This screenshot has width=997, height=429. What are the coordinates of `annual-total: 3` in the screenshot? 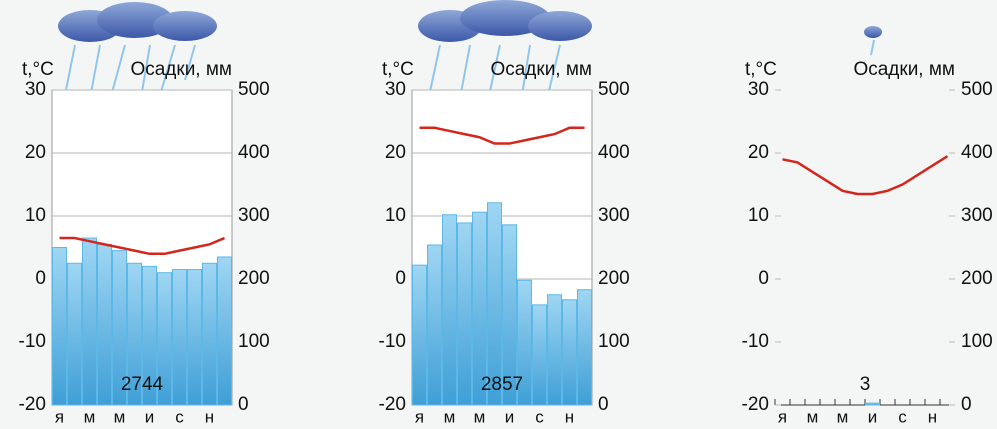 It's located at (865, 384).